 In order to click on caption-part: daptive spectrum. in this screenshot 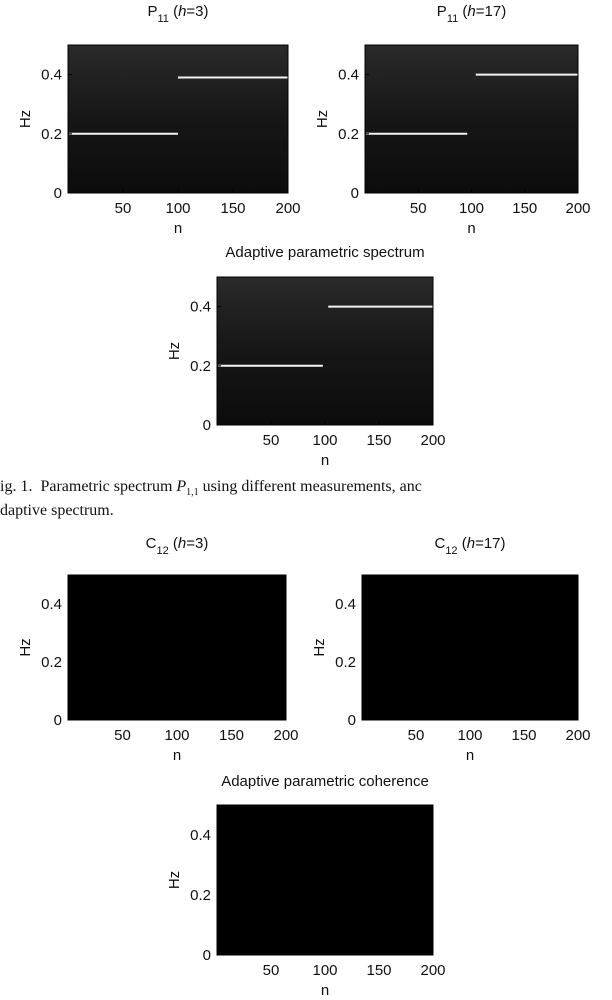, I will do `click(57, 510)`.